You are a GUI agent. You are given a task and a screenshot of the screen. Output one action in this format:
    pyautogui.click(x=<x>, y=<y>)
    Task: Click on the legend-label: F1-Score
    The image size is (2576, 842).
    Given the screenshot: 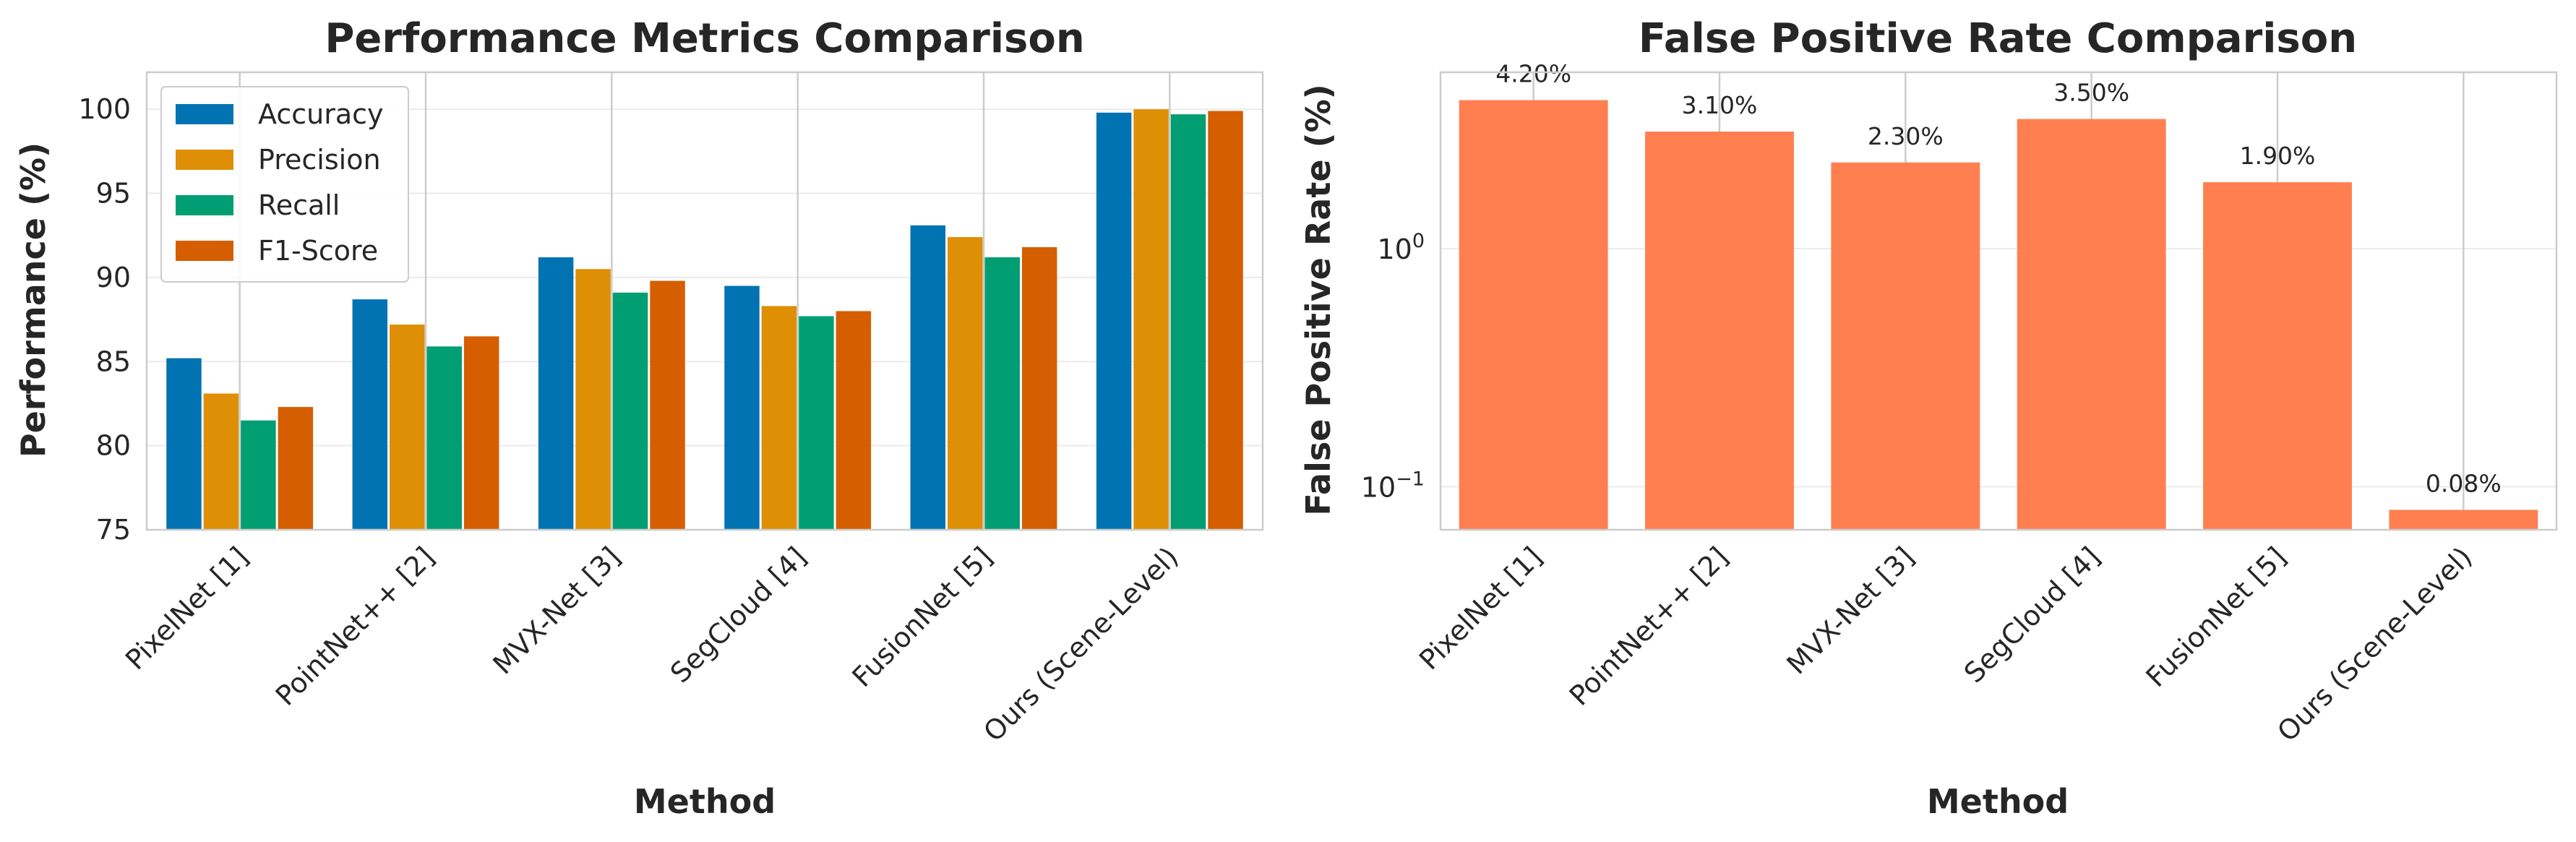 What is the action you would take?
    pyautogui.click(x=318, y=251)
    